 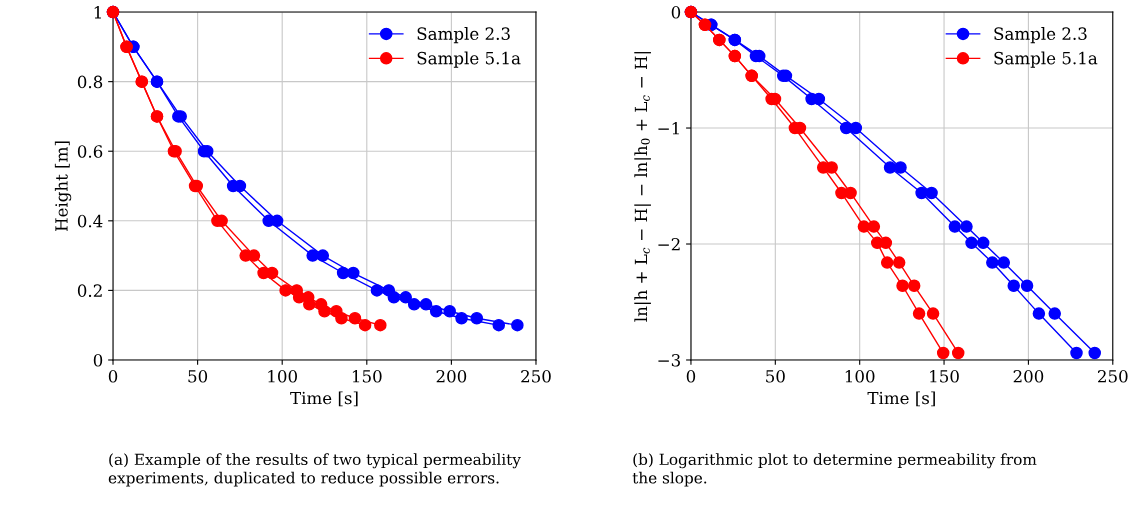 I want to click on y-tick-label: 0.2, so click(x=89, y=290).